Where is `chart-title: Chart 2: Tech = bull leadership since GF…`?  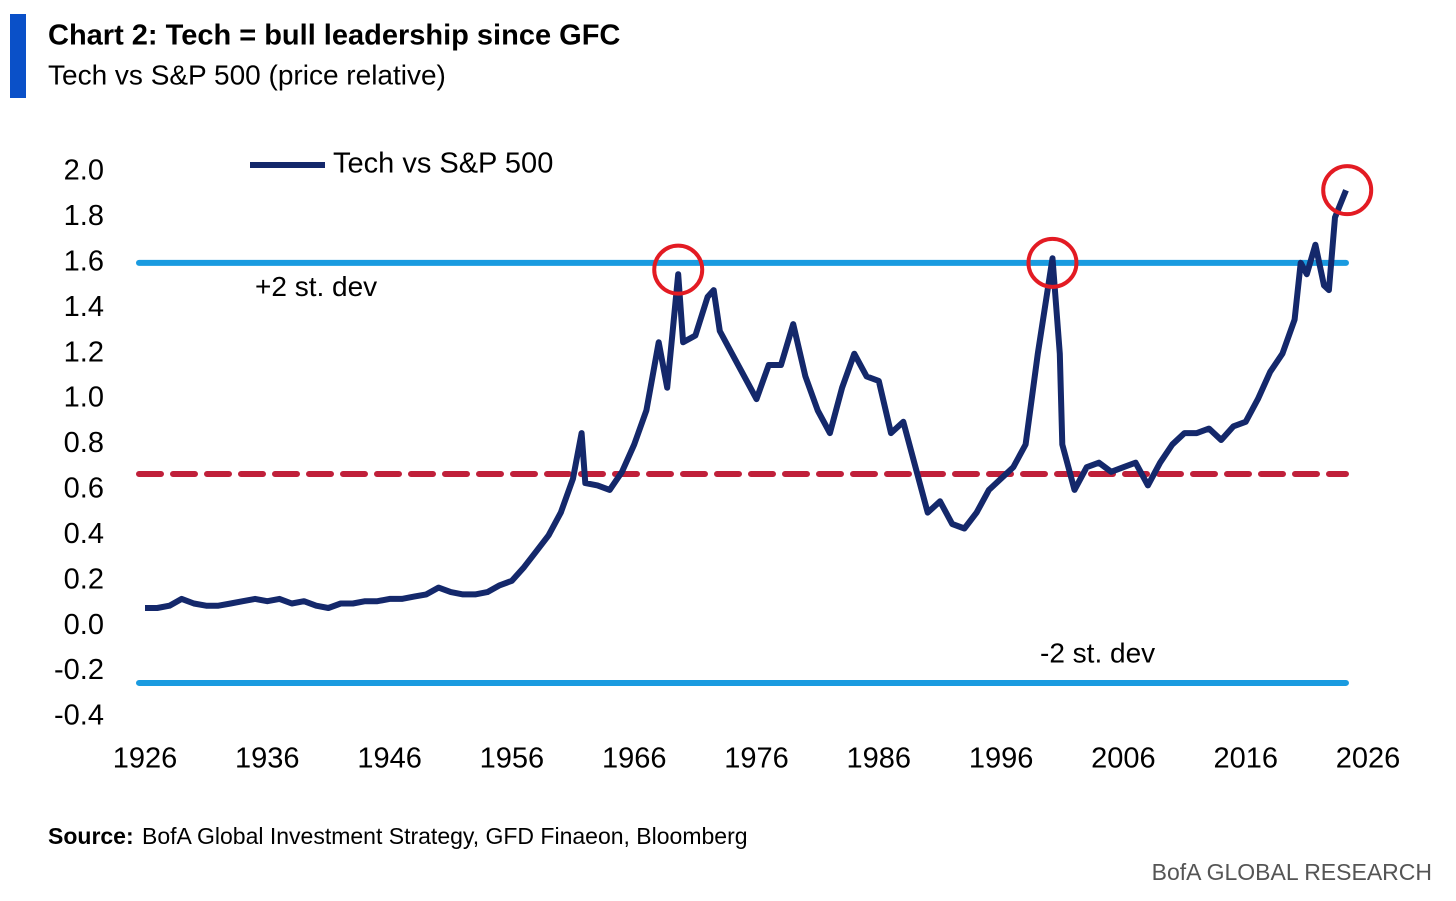 chart-title: Chart 2: Tech = bull leadership since GF… is located at coordinates (334, 36).